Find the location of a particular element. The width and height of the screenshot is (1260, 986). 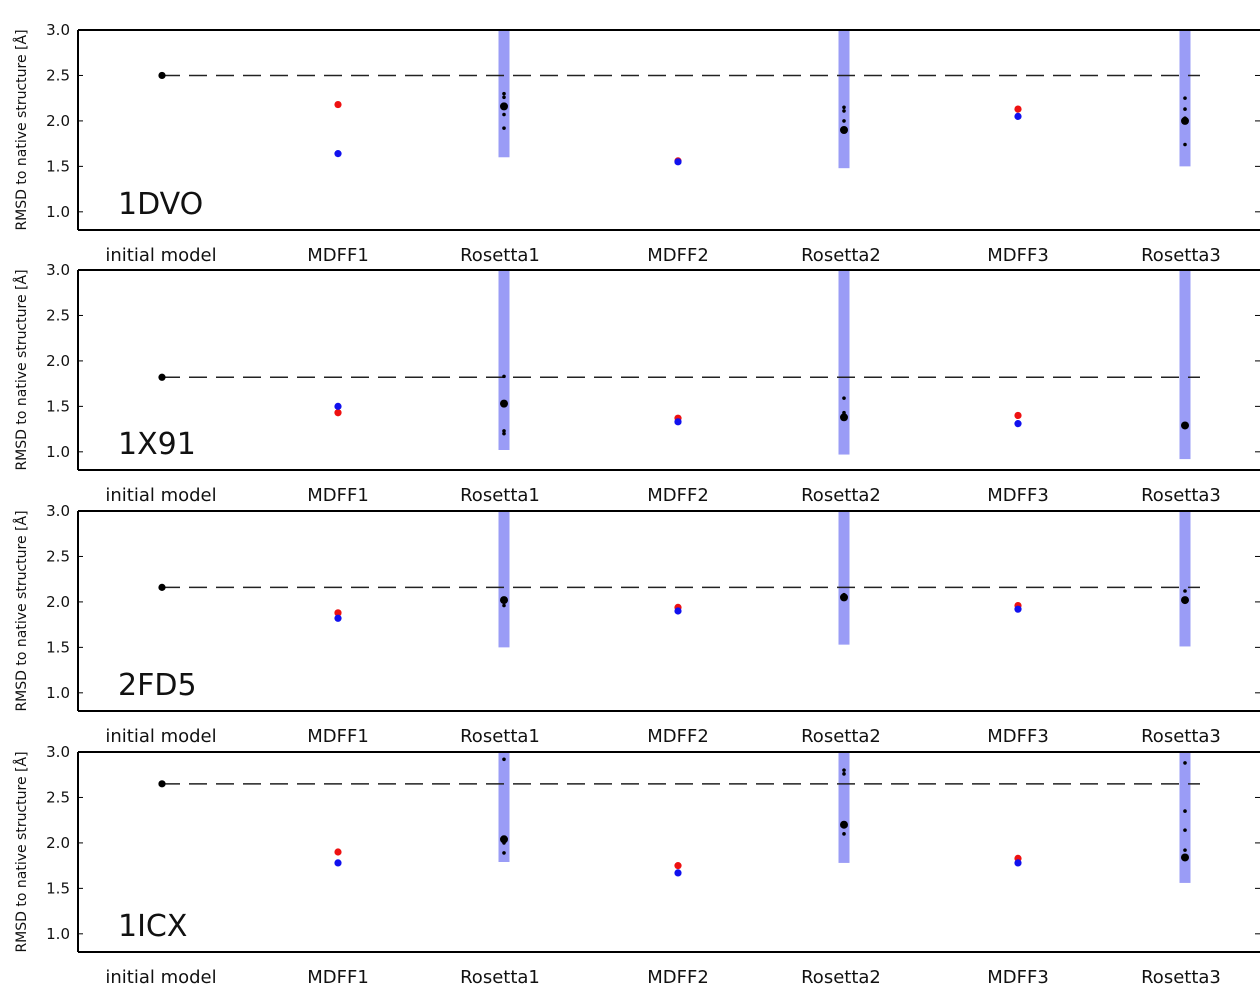

panel-label: 2FD5 is located at coordinates (157, 685).